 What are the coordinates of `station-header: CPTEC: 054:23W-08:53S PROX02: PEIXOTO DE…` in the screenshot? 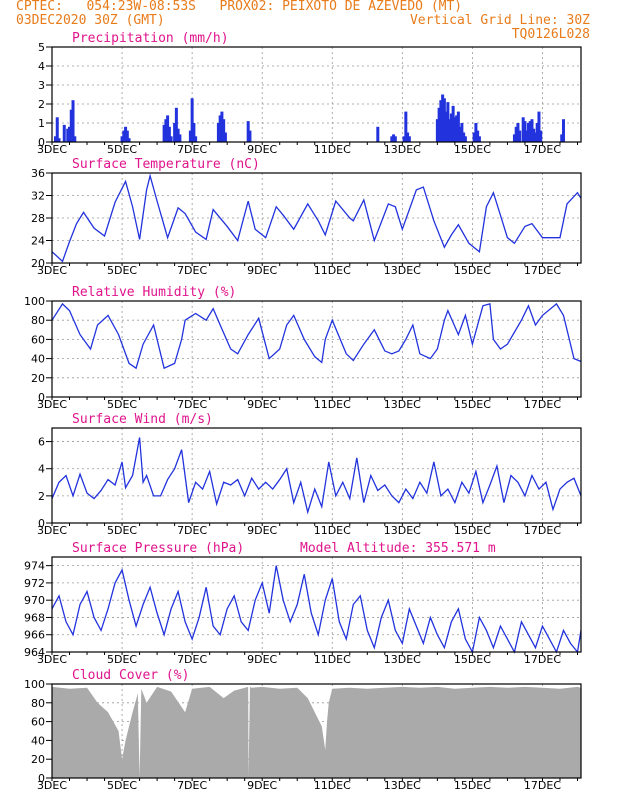 It's located at (239, 7).